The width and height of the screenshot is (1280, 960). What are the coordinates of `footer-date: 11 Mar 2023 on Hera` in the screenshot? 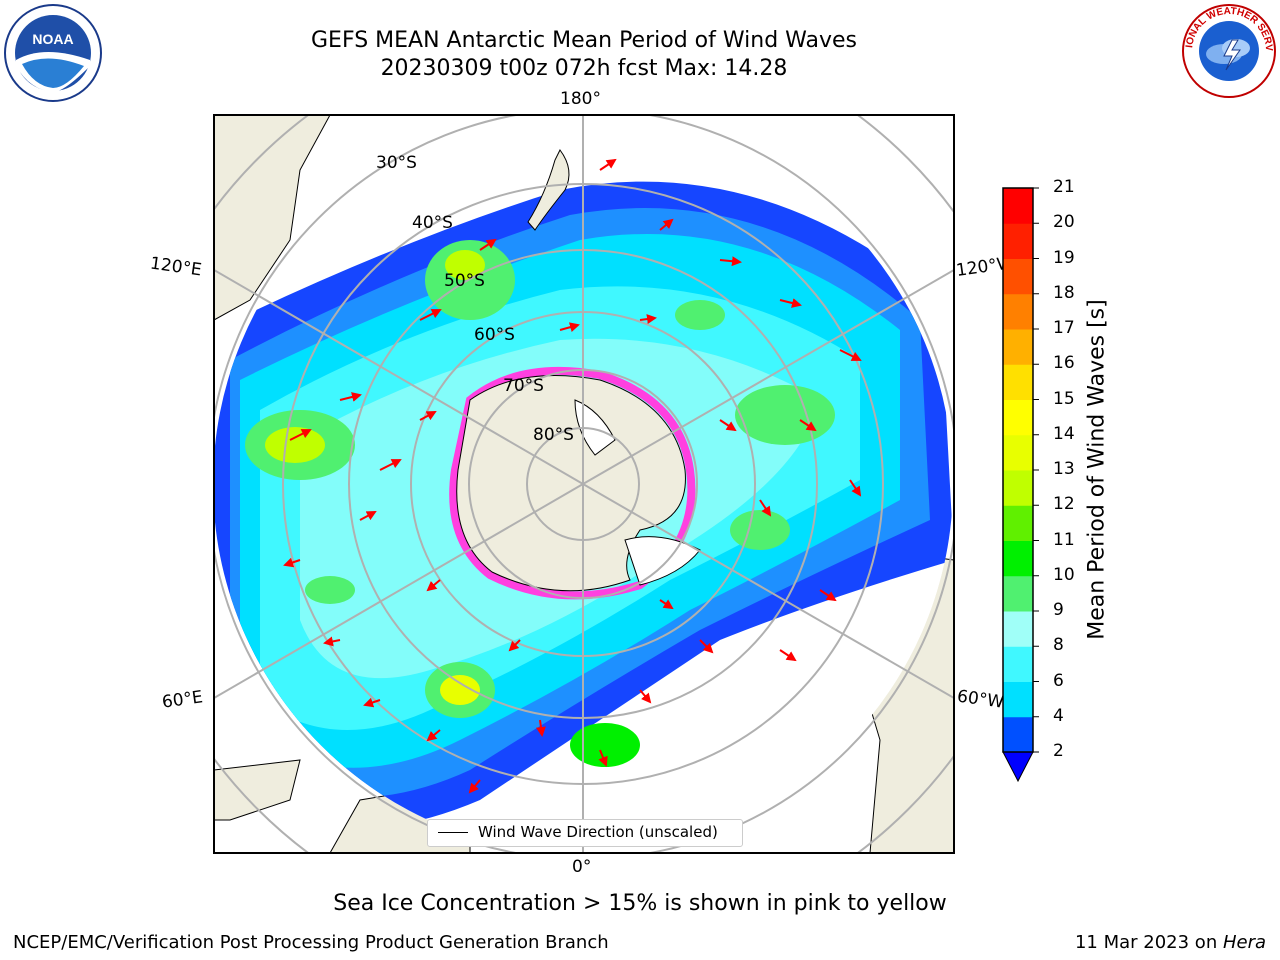 It's located at (1170, 942).